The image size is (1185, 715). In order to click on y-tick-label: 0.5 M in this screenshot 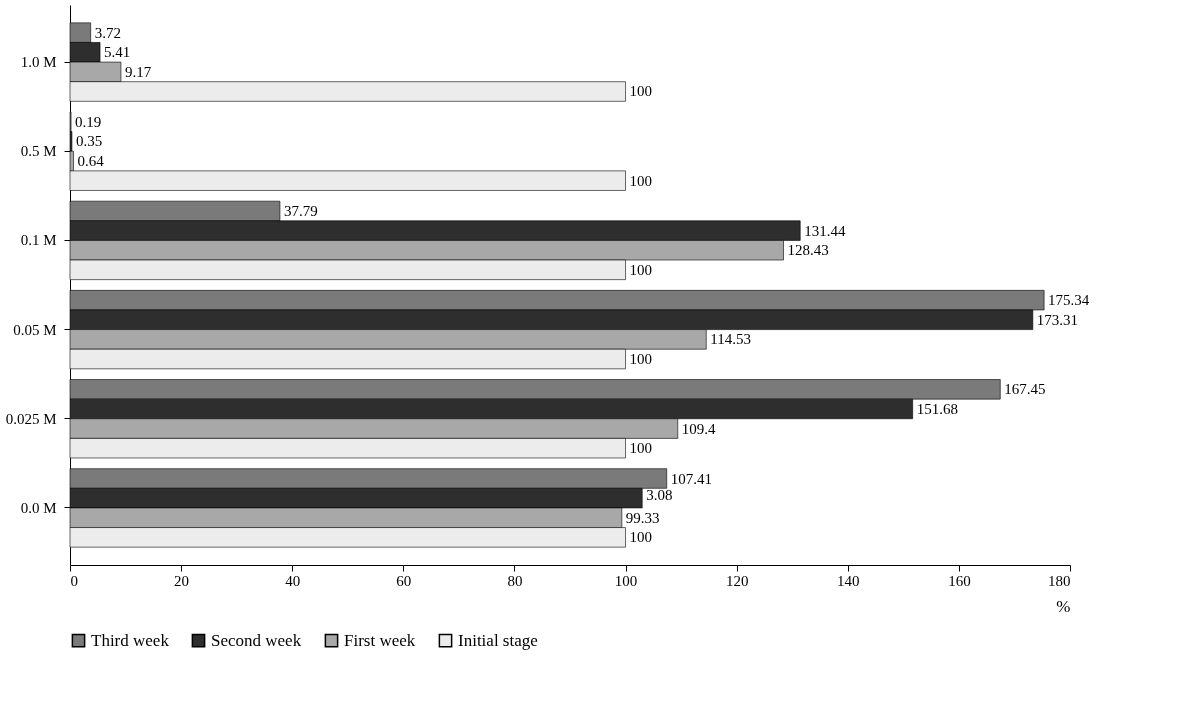, I will do `click(38, 151)`.